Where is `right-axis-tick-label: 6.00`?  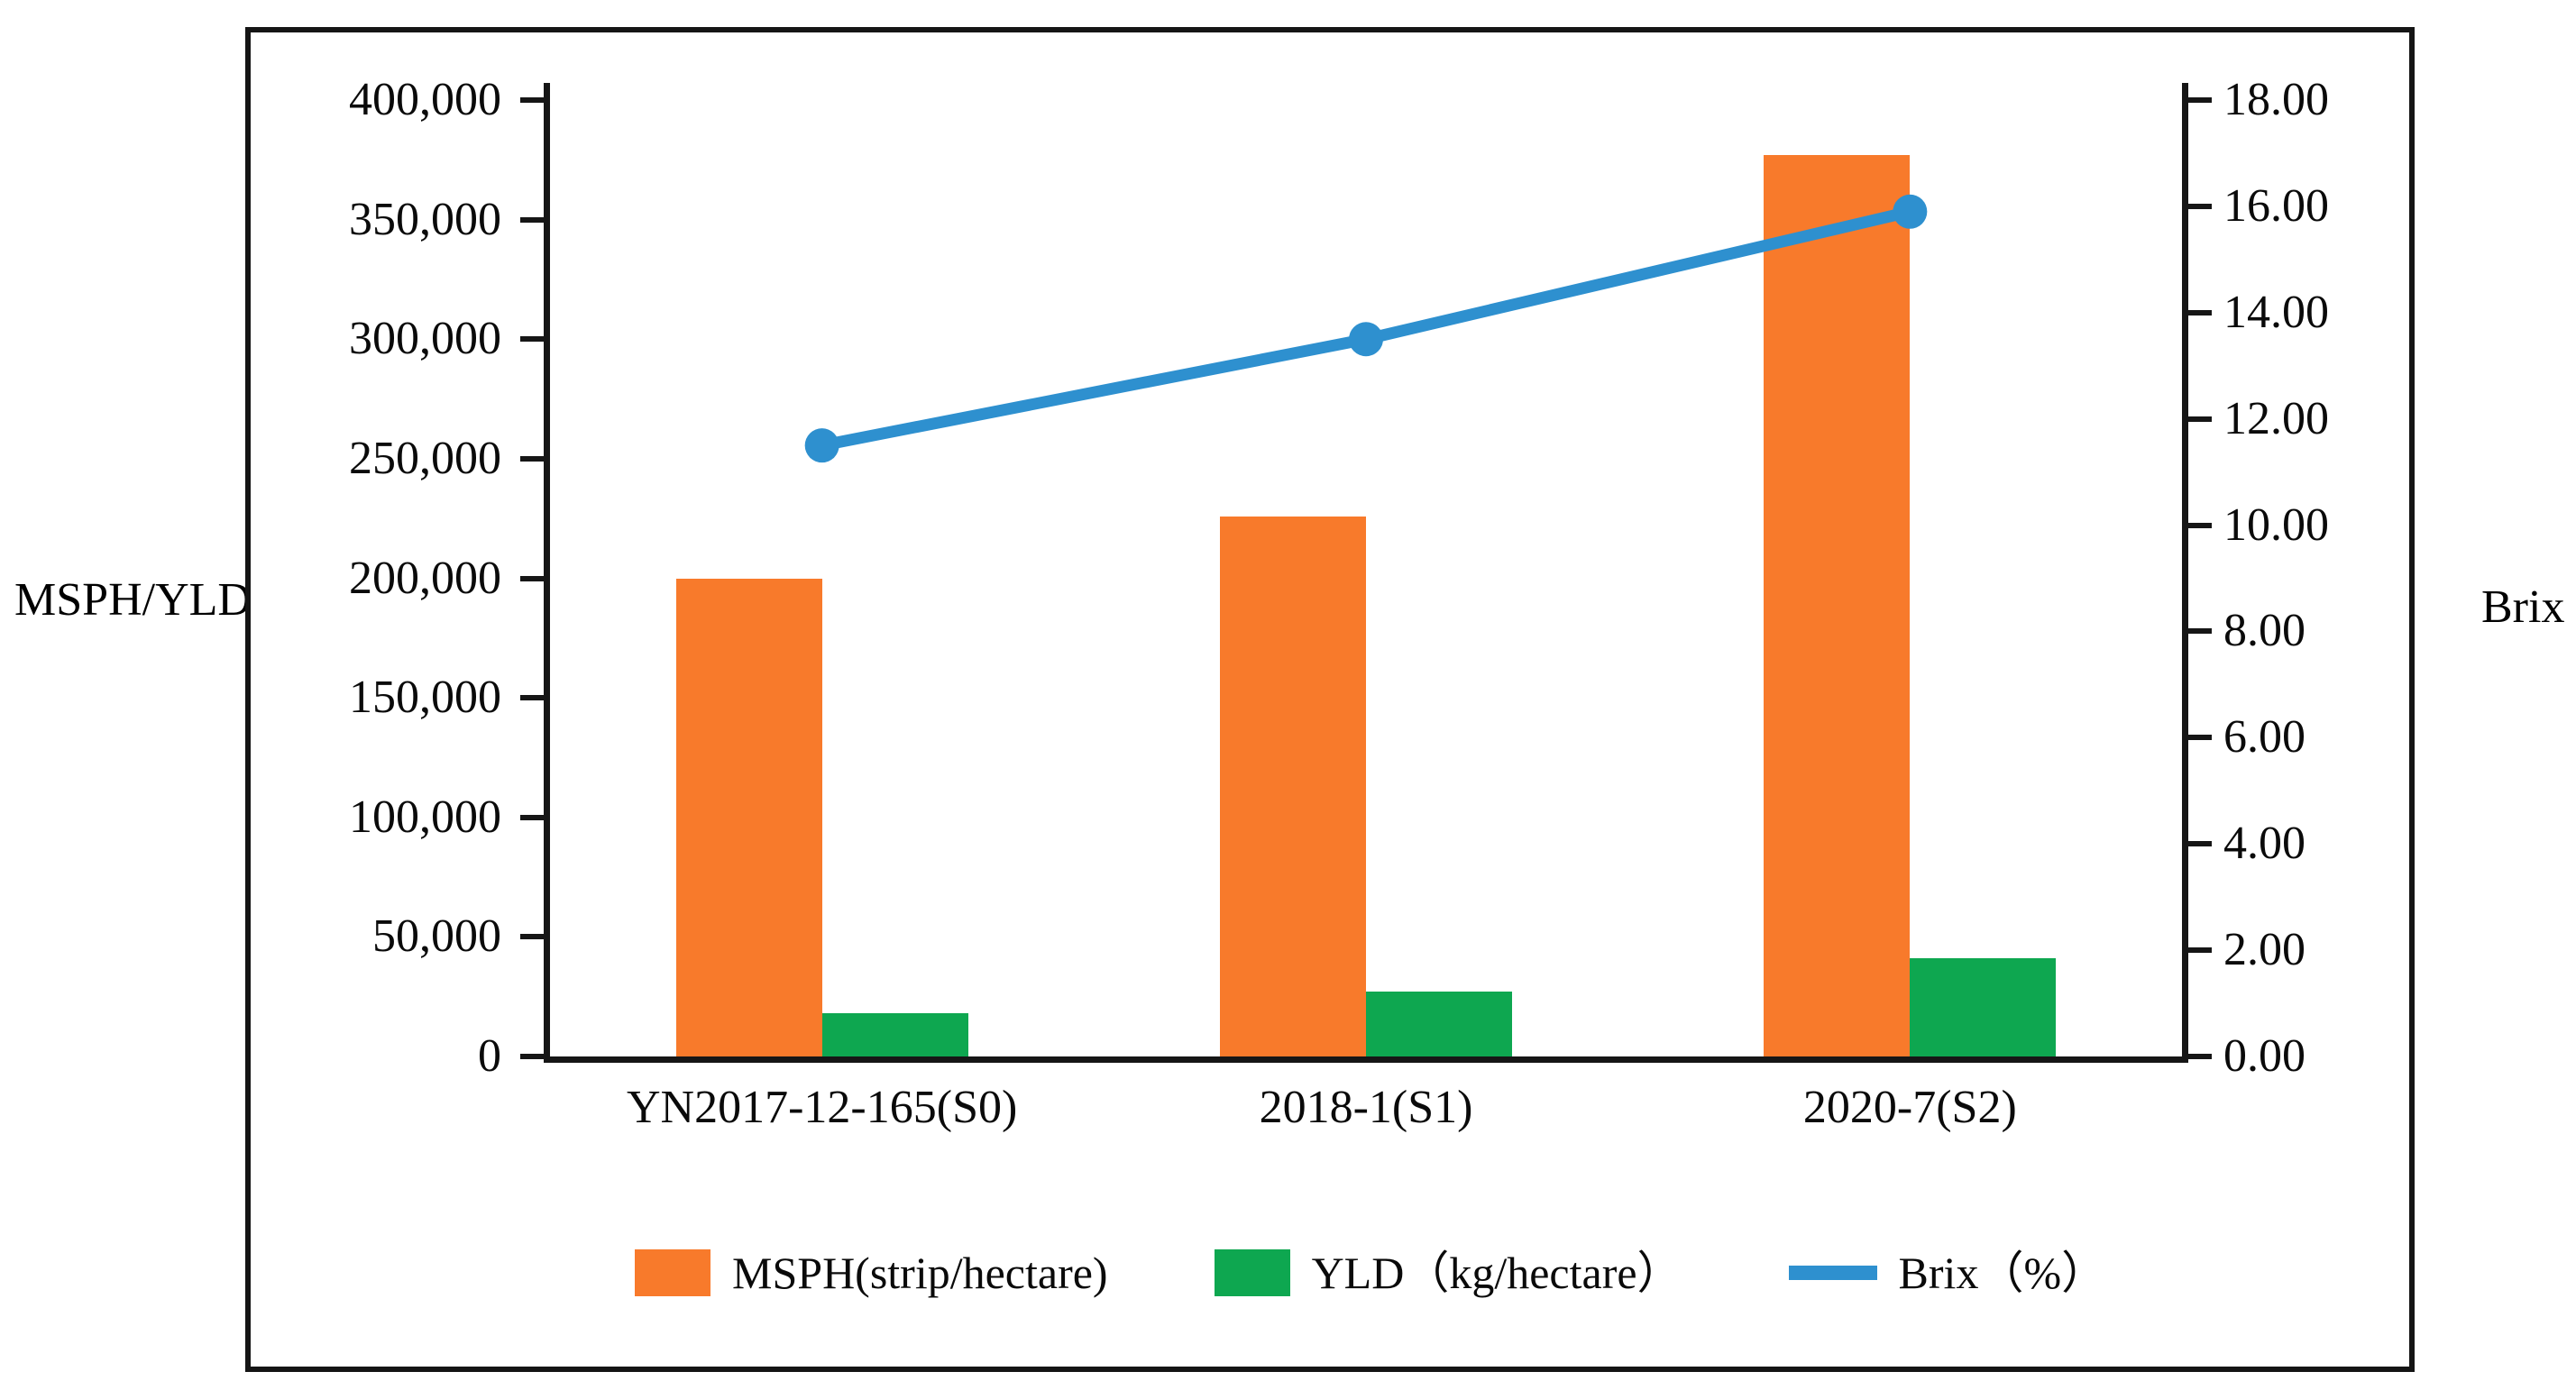 right-axis-tick-label: 6.00 is located at coordinates (2264, 737).